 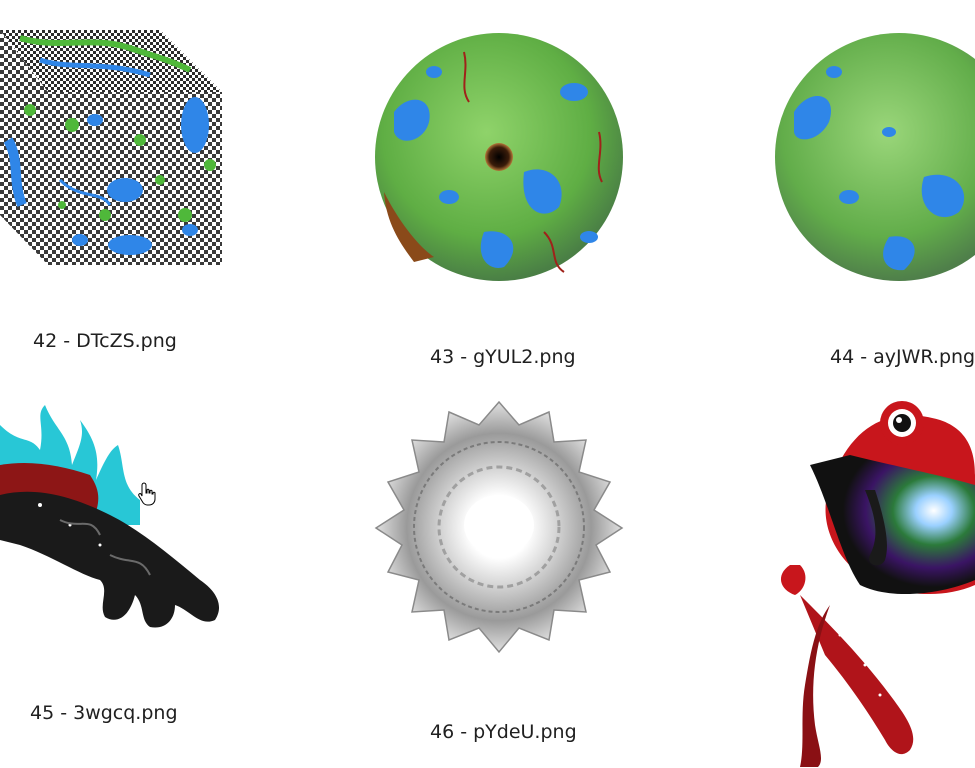 I want to click on gallery-item-caption: 43 - gYUL2.png, so click(x=503, y=357).